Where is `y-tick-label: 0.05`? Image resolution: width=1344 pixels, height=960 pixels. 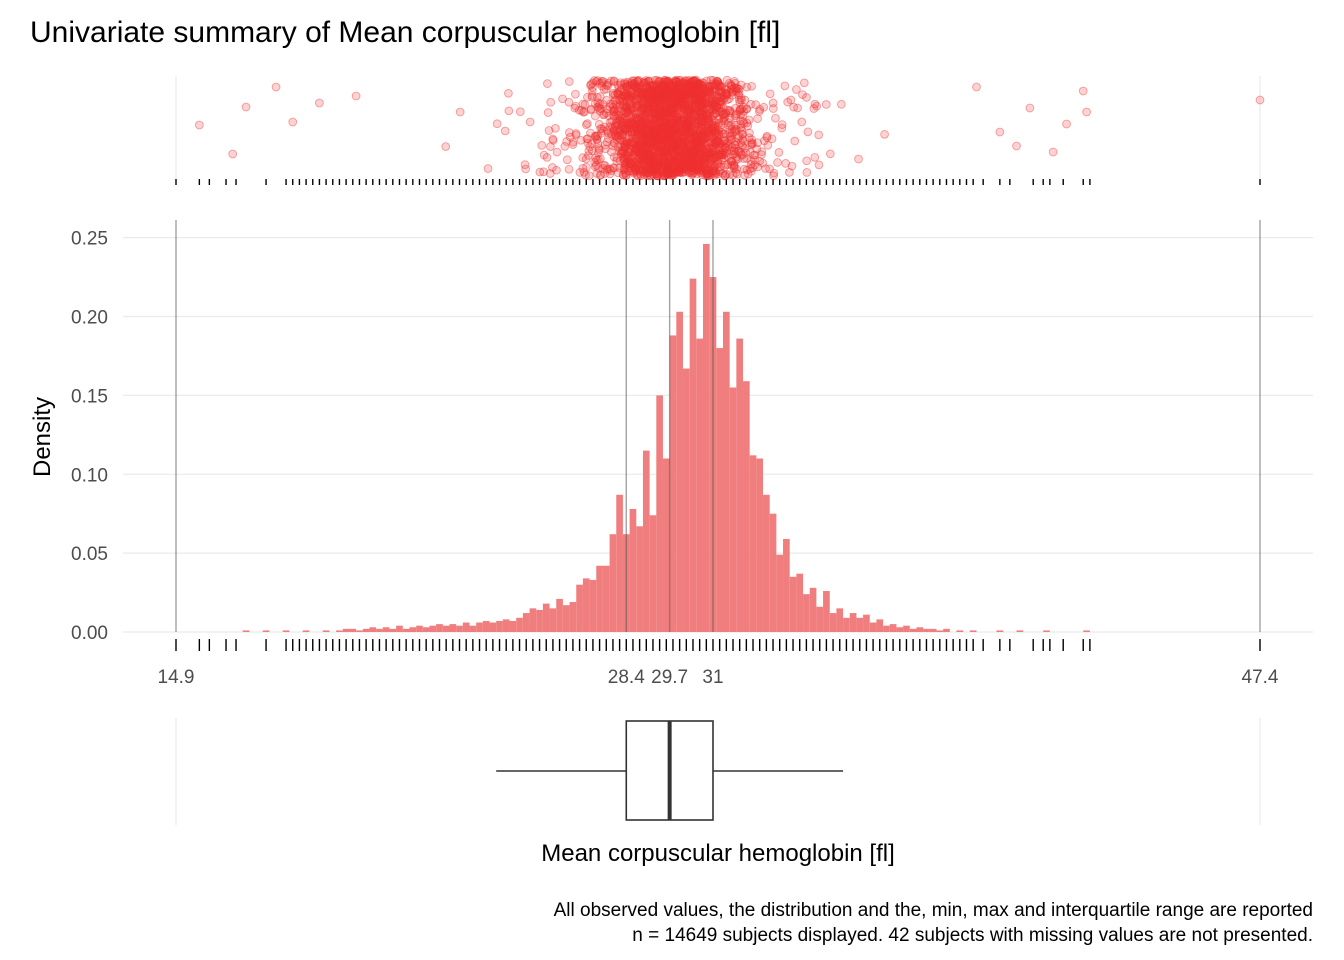
y-tick-label: 0.05 is located at coordinates (89, 554).